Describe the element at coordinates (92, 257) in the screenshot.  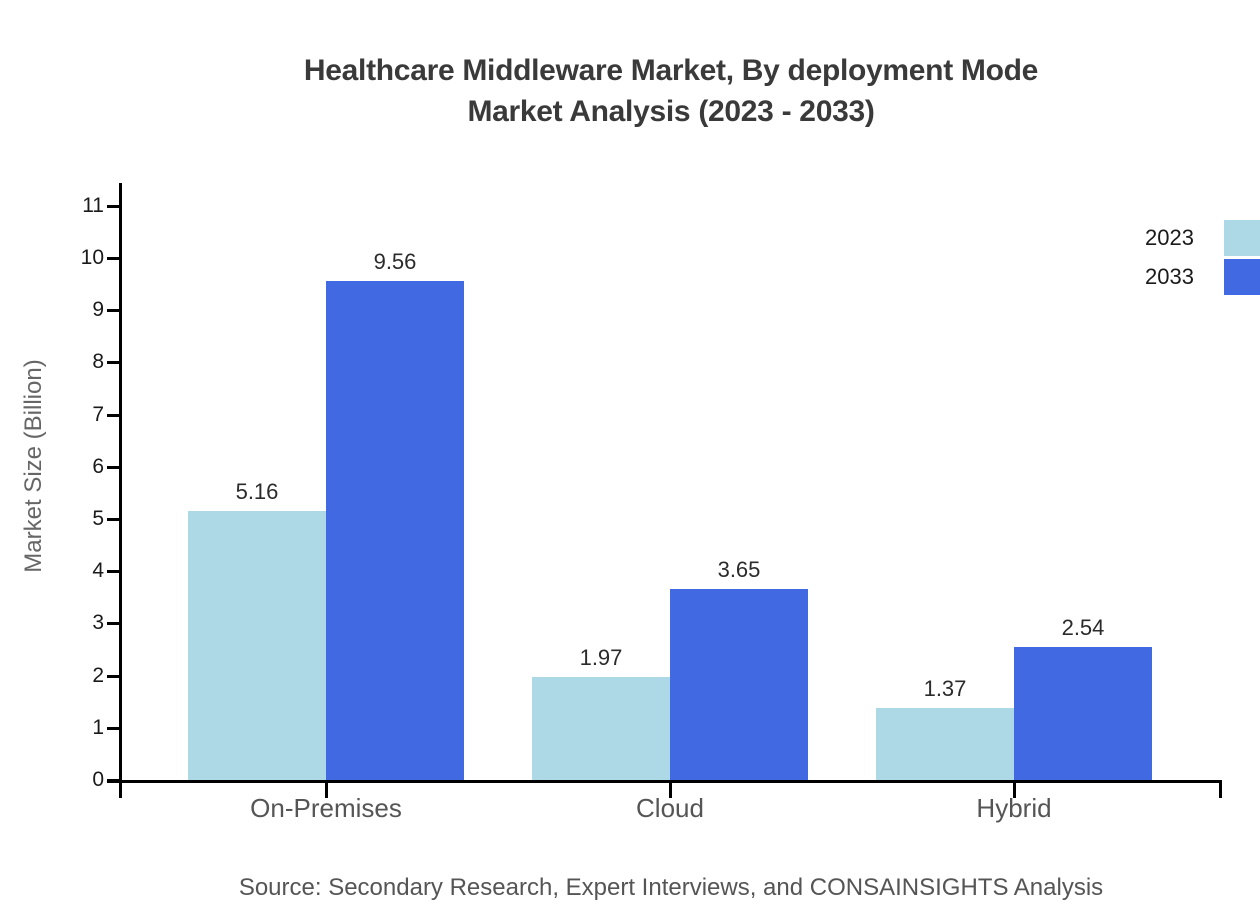
I see `y-tick-label: 10` at that location.